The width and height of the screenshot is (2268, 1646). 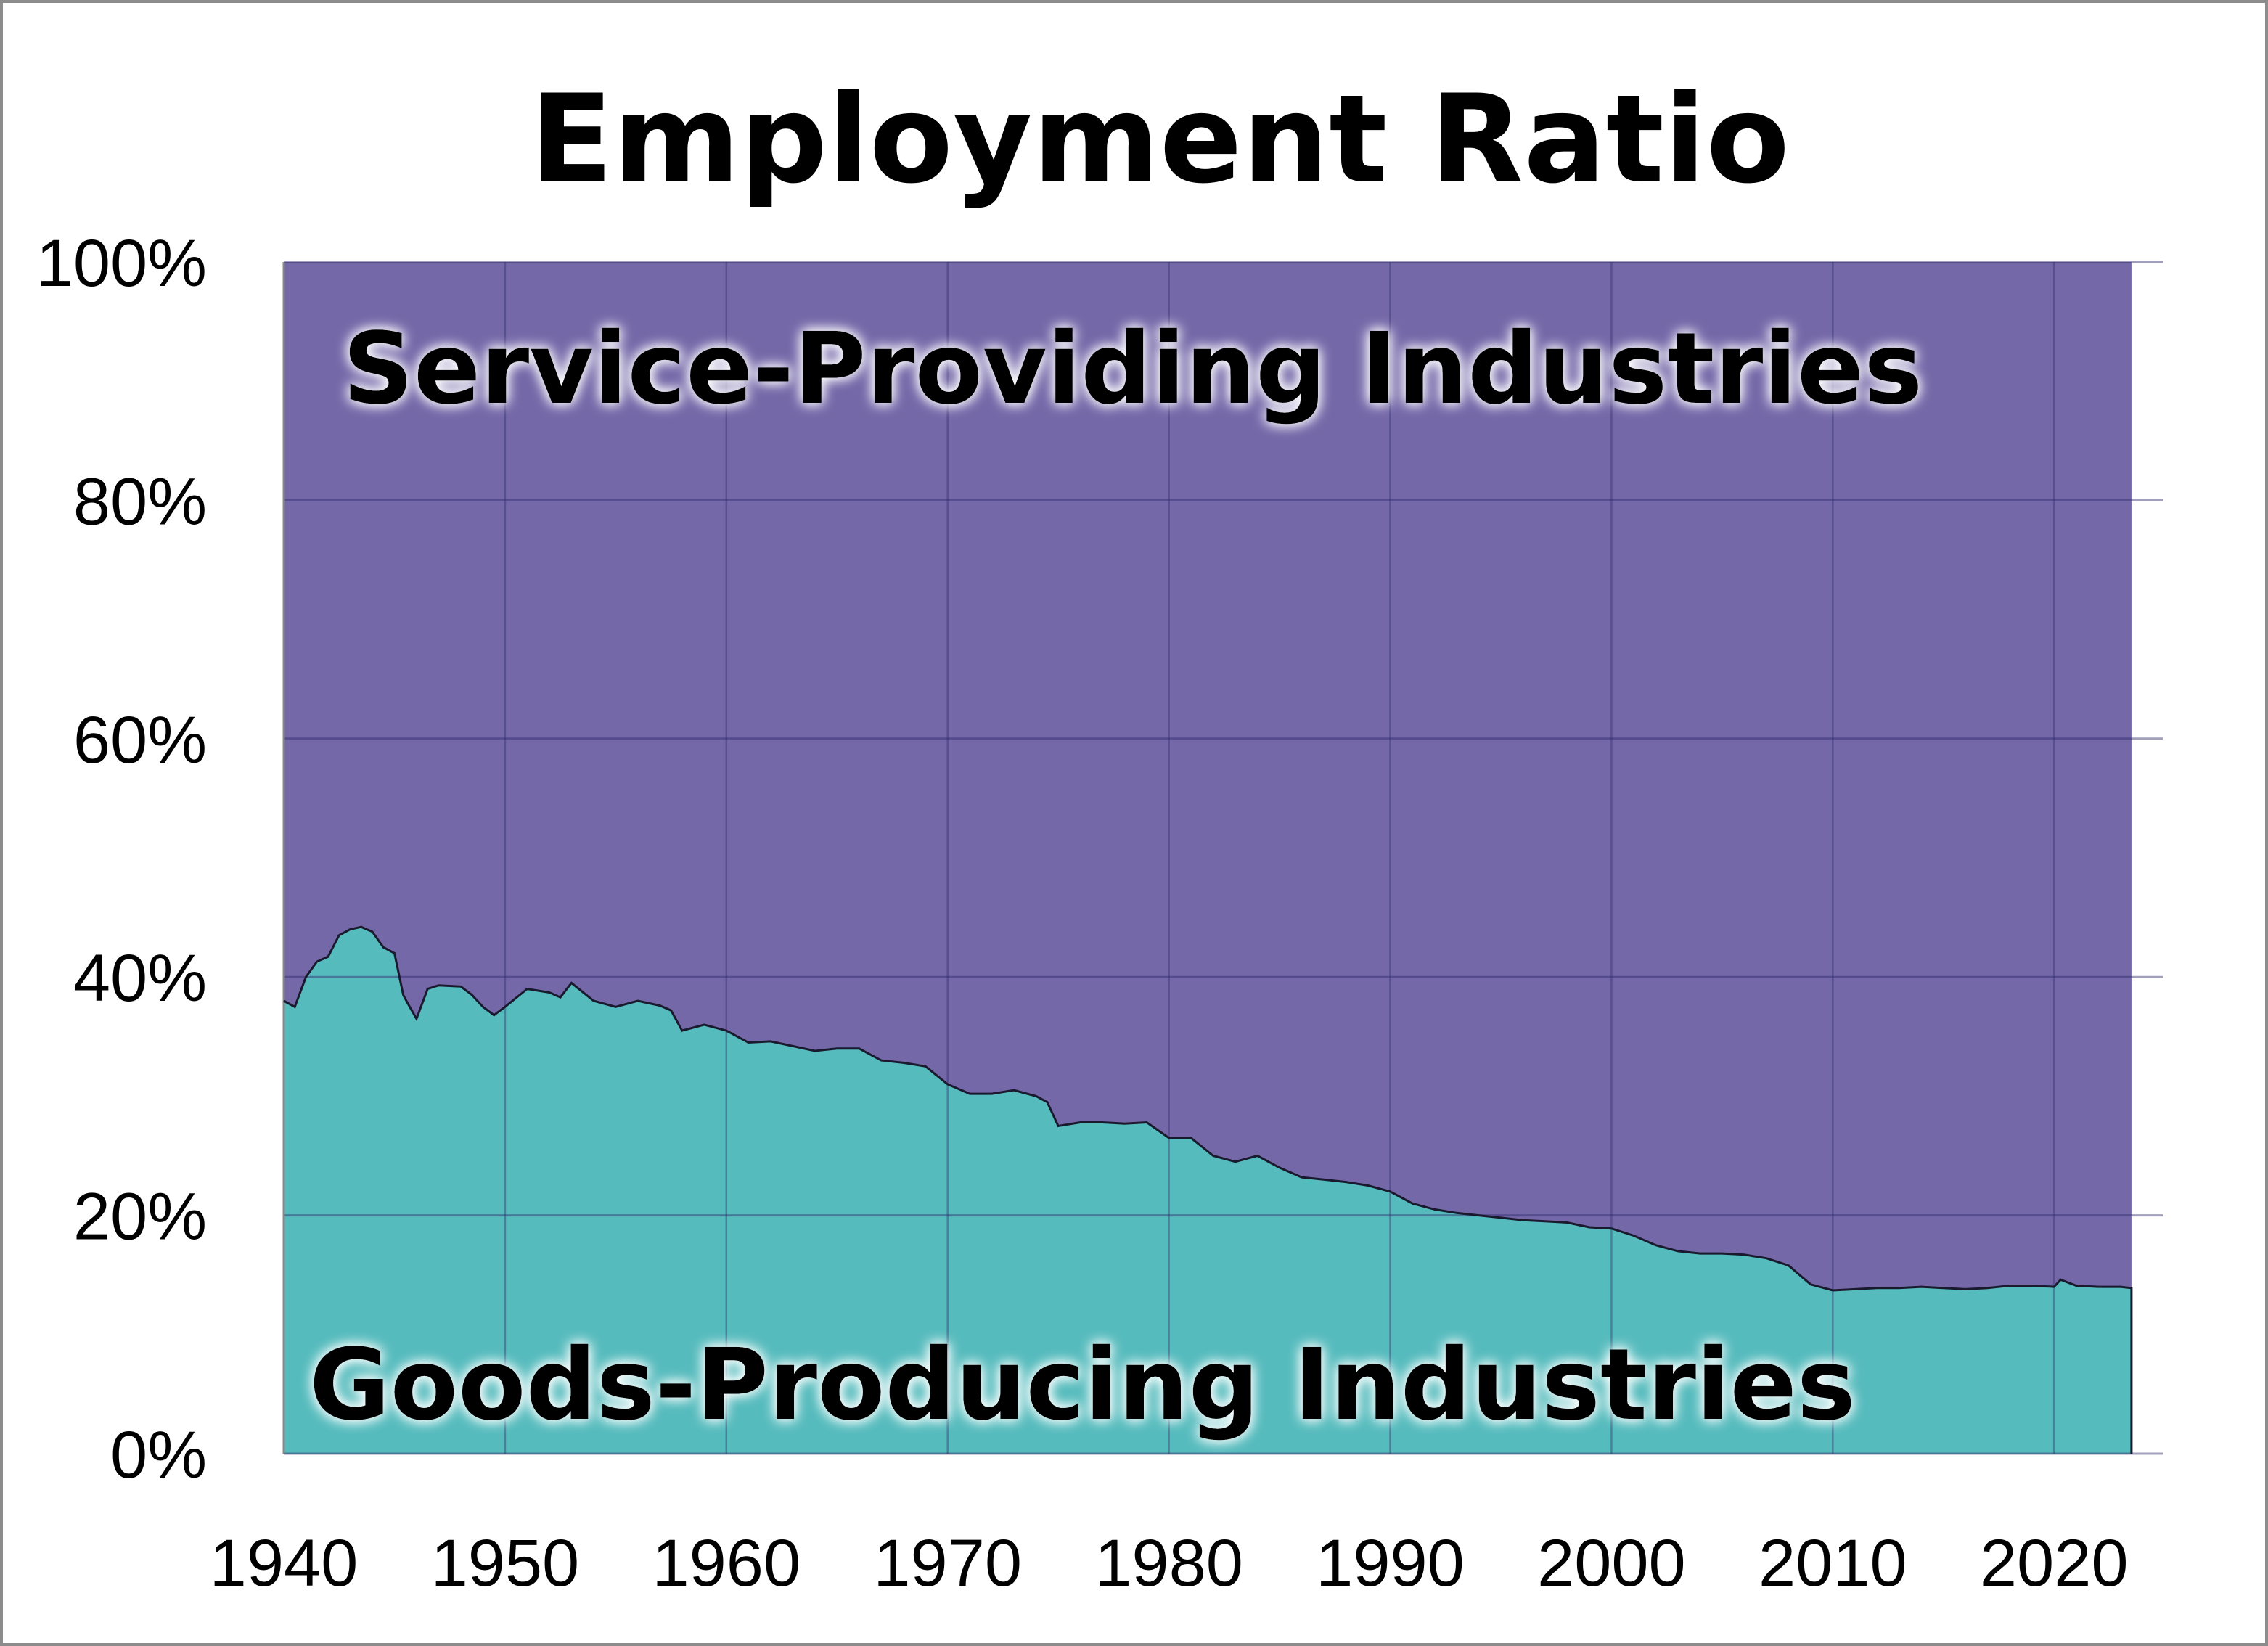 I want to click on y-tick-label: 100%, so click(x=121, y=263).